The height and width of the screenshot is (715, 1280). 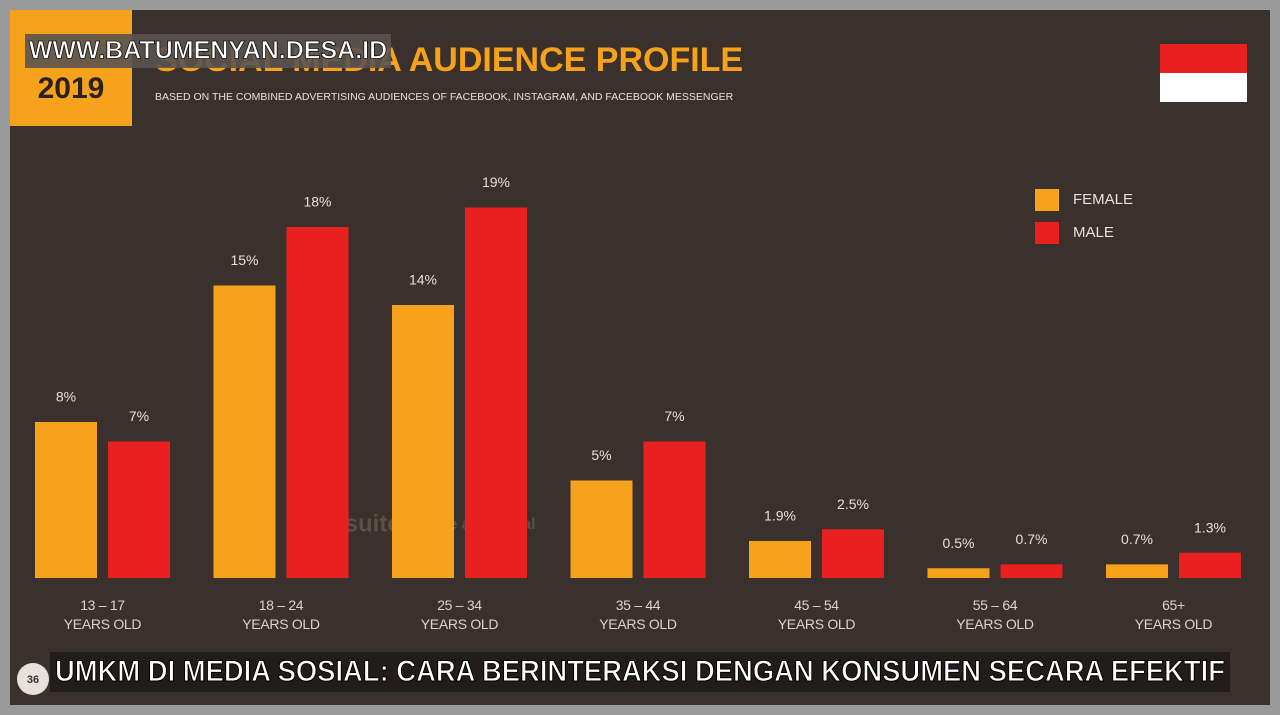 I want to click on value-label: 15%, so click(x=244, y=260).